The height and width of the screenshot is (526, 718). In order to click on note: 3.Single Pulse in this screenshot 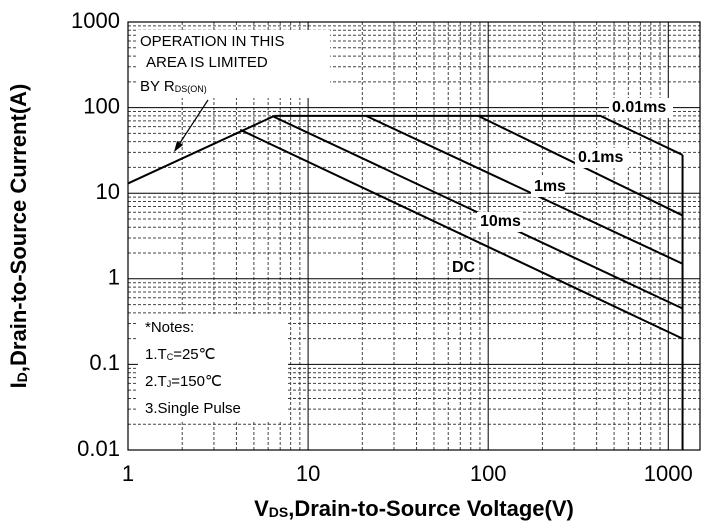, I will do `click(193, 408)`.